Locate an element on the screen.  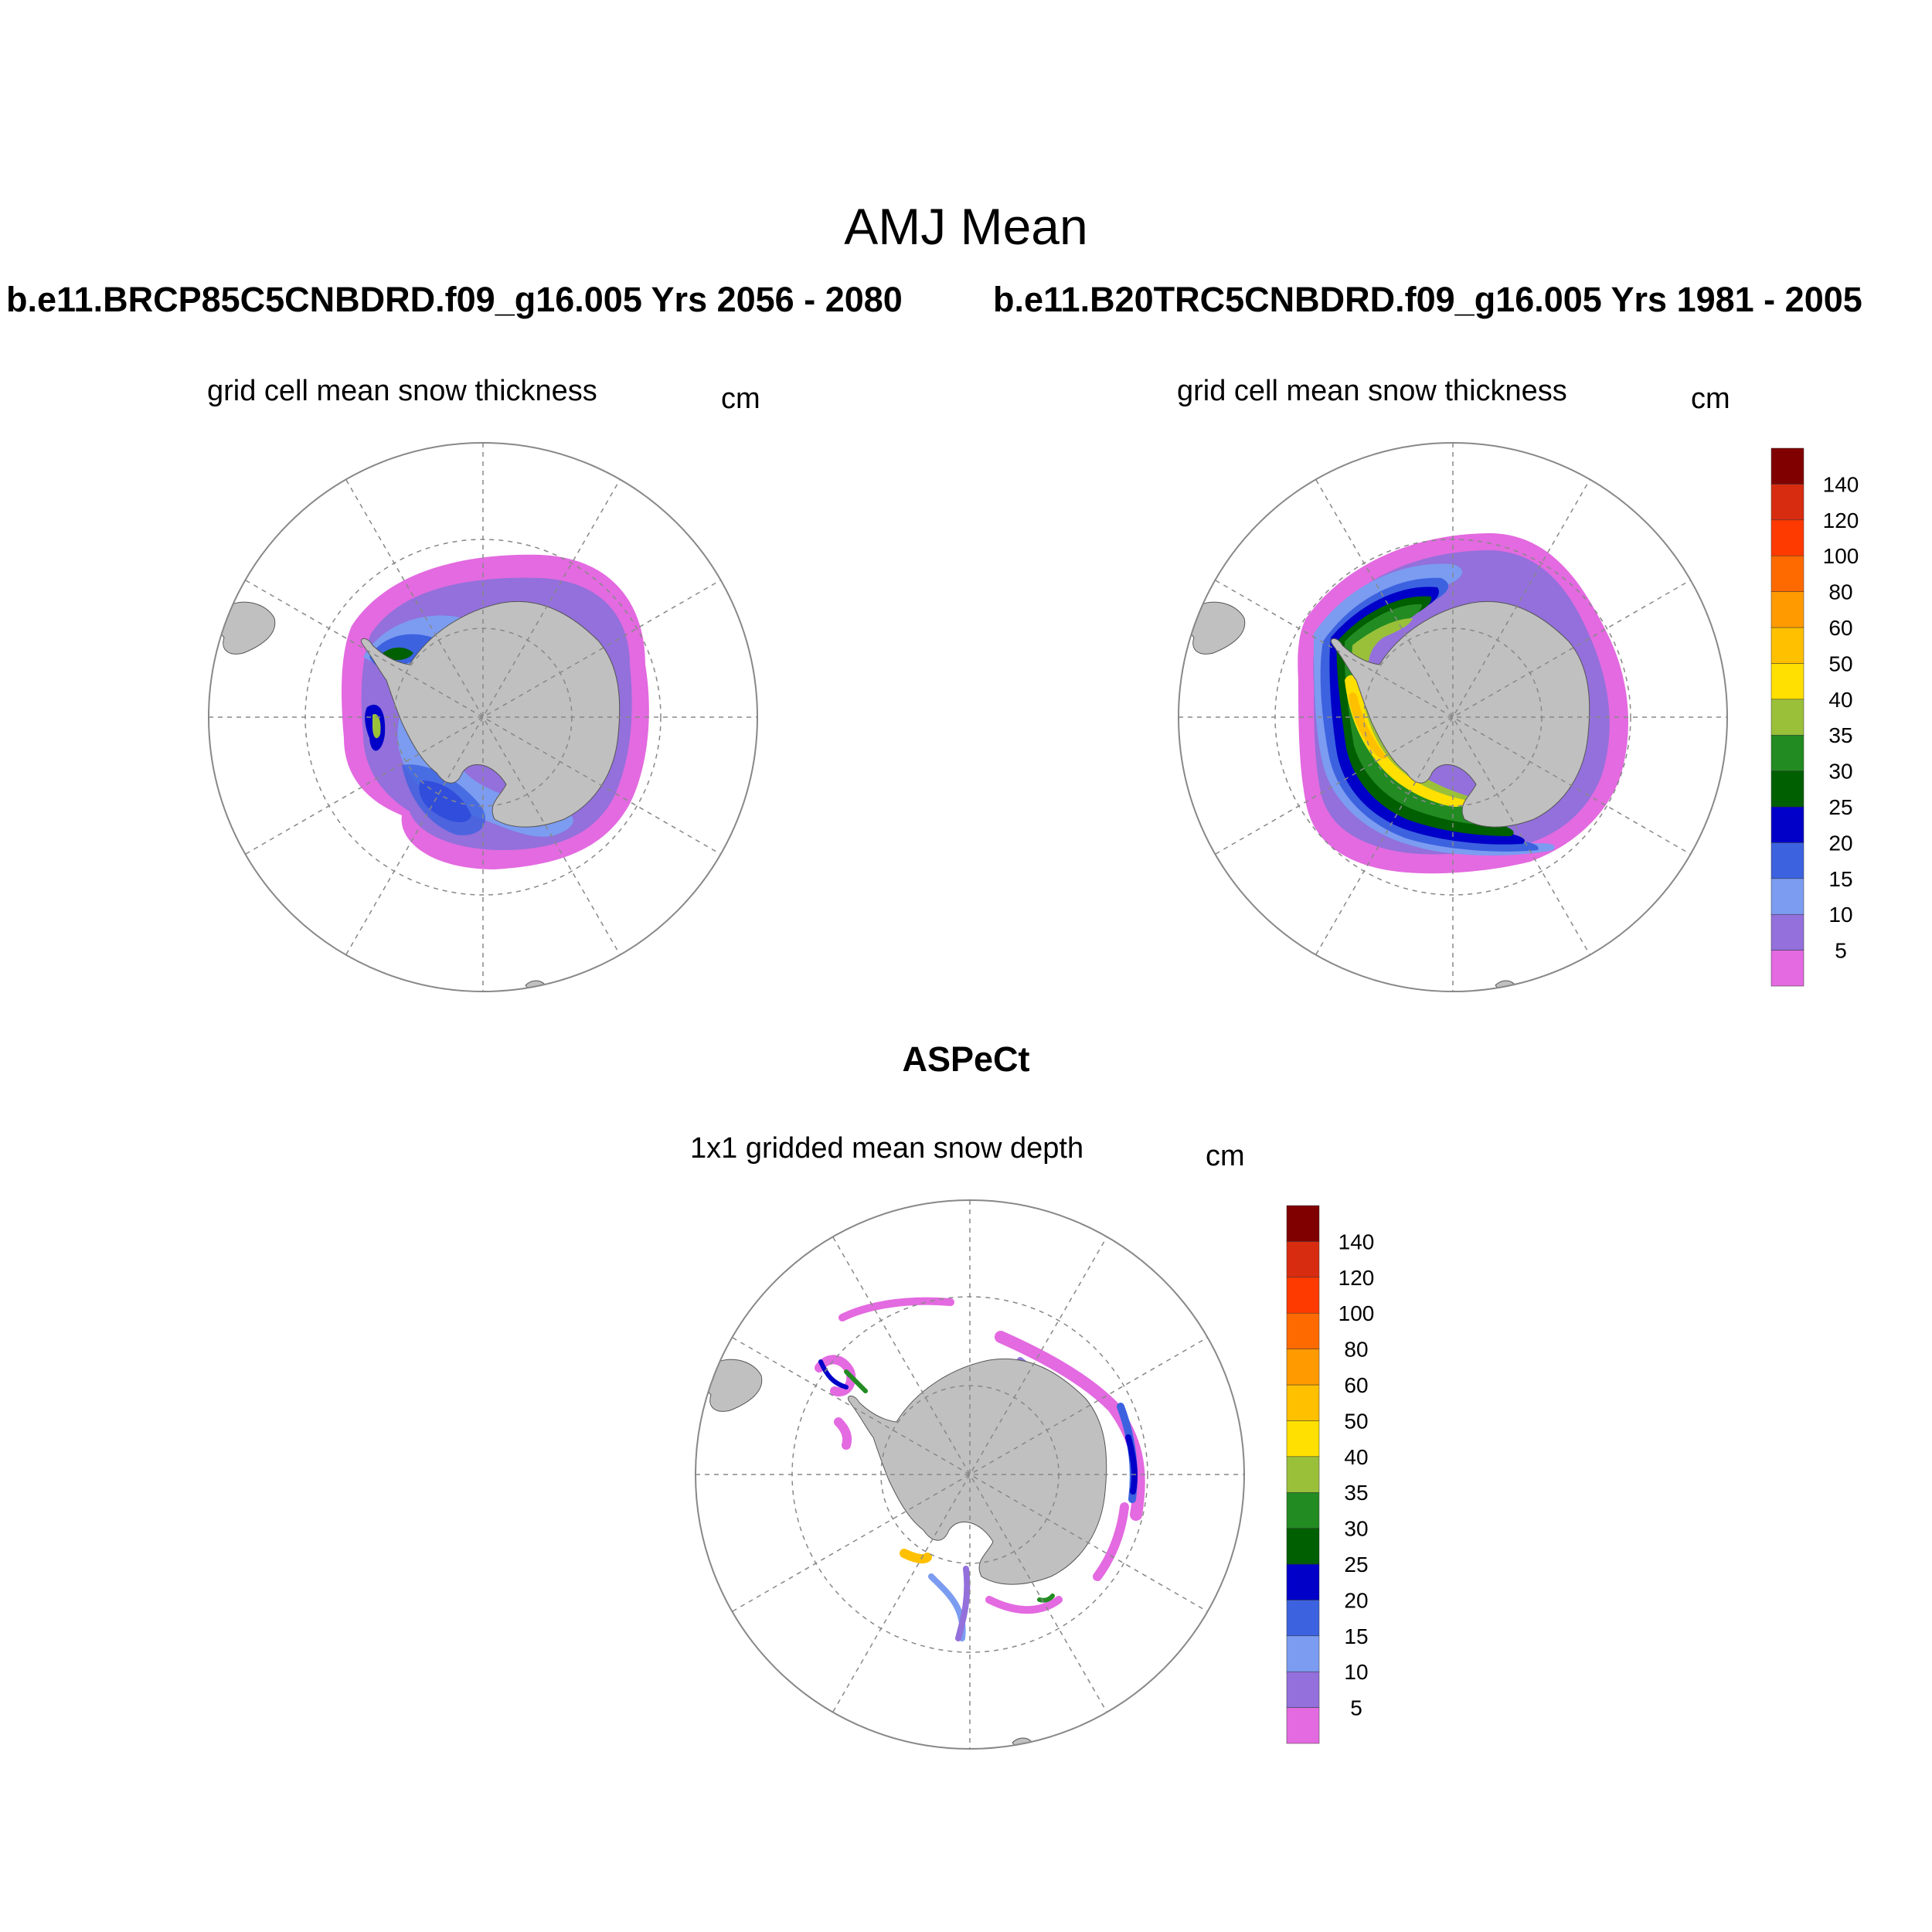
panel-left-subtitle: grid cell mean snow thickness is located at coordinates (402, 391).